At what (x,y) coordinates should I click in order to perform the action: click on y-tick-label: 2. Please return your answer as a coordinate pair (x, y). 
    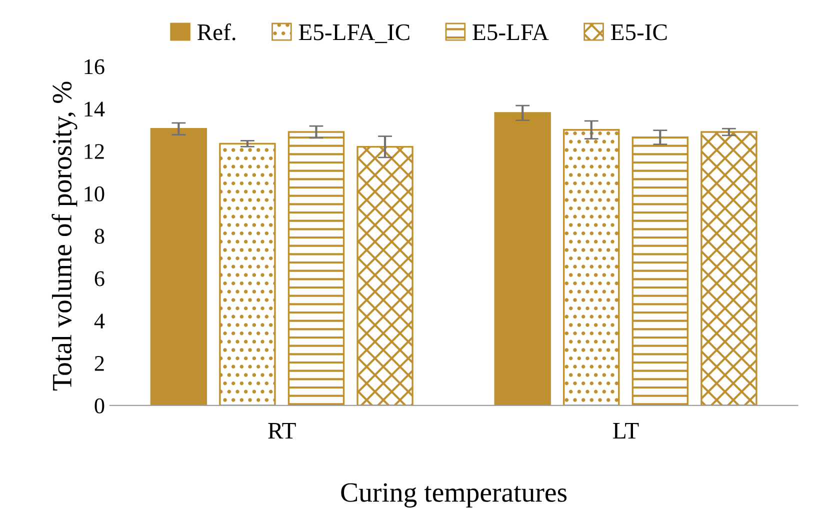
    Looking at the image, I should click on (99, 363).